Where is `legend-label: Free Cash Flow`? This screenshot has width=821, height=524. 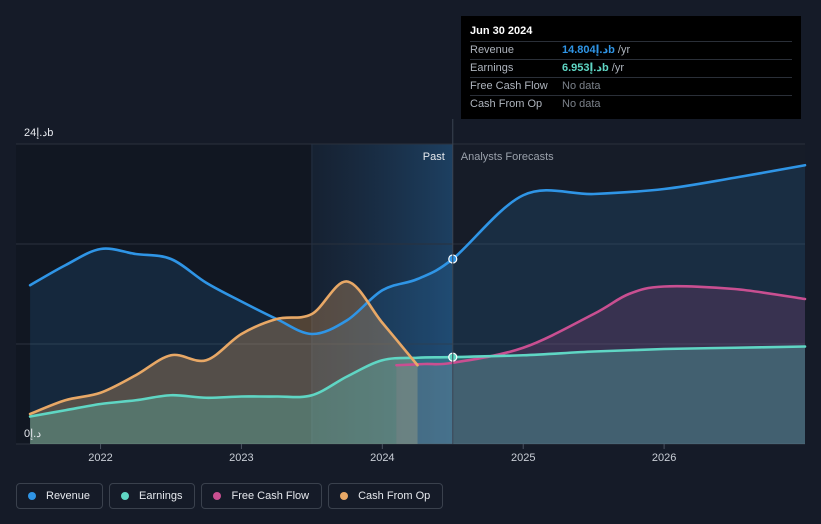
legend-label: Free Cash Flow is located at coordinates (270, 496).